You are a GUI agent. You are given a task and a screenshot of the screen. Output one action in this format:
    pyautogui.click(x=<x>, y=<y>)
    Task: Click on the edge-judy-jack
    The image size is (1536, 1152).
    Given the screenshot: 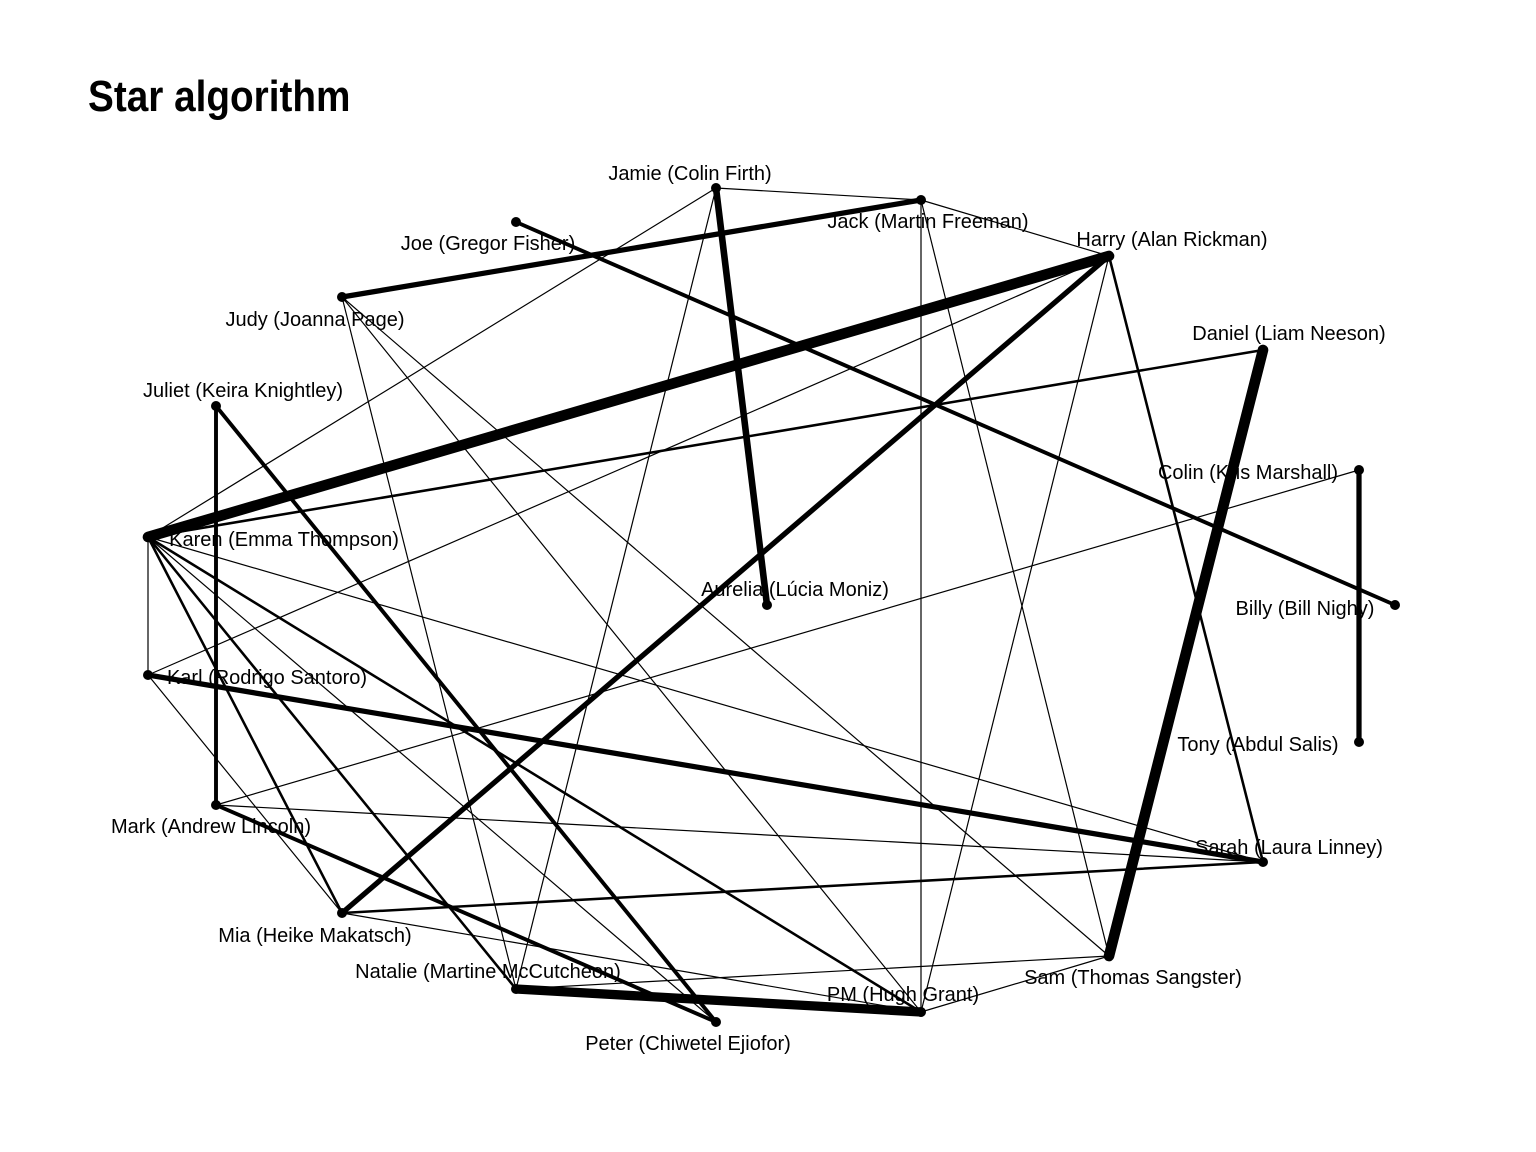 What is the action you would take?
    pyautogui.click(x=631, y=248)
    